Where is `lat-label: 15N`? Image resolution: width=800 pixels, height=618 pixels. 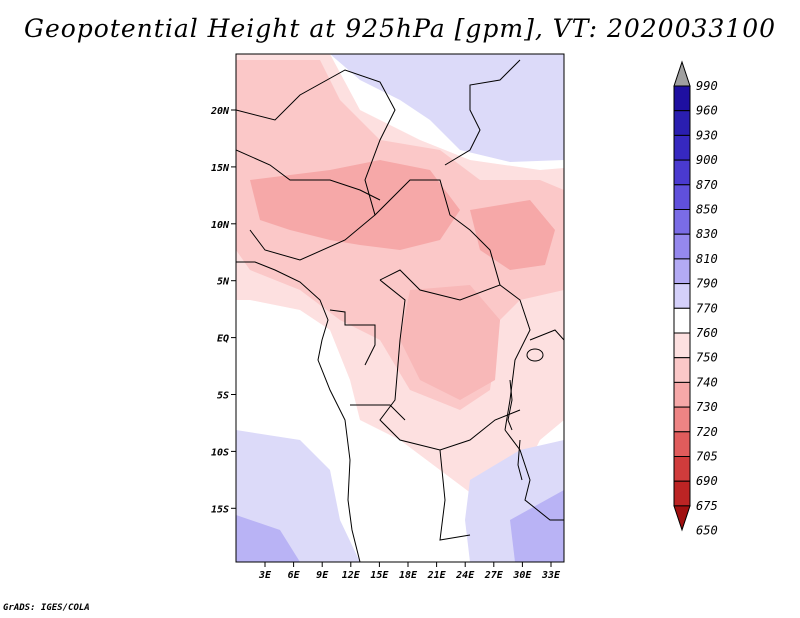 lat-label: 15N is located at coordinates (220, 168).